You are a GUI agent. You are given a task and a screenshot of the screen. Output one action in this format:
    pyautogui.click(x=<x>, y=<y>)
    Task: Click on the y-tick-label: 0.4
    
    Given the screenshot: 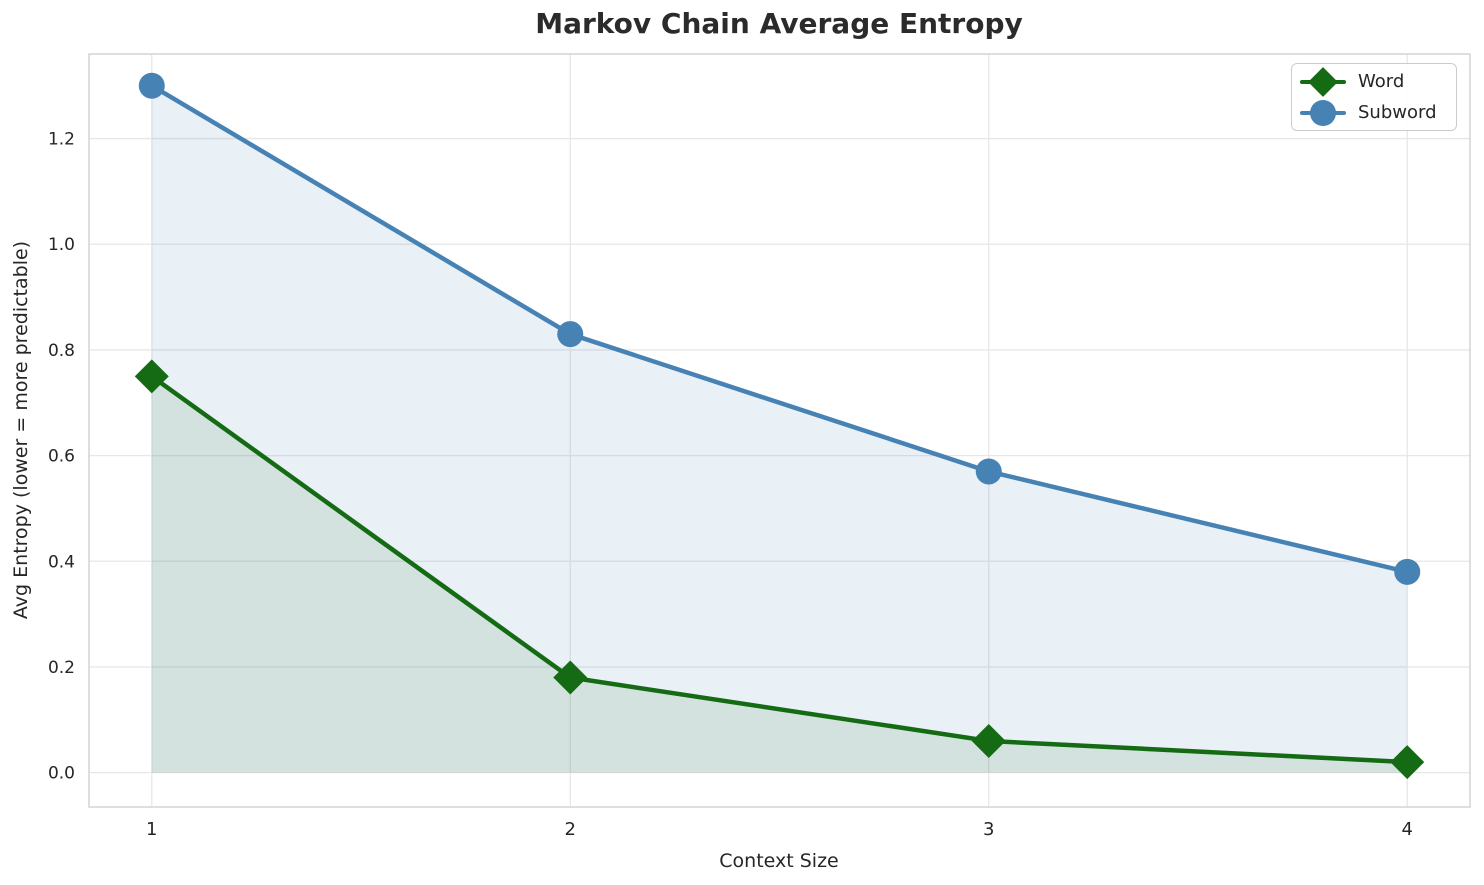 What is the action you would take?
    pyautogui.click(x=61, y=562)
    